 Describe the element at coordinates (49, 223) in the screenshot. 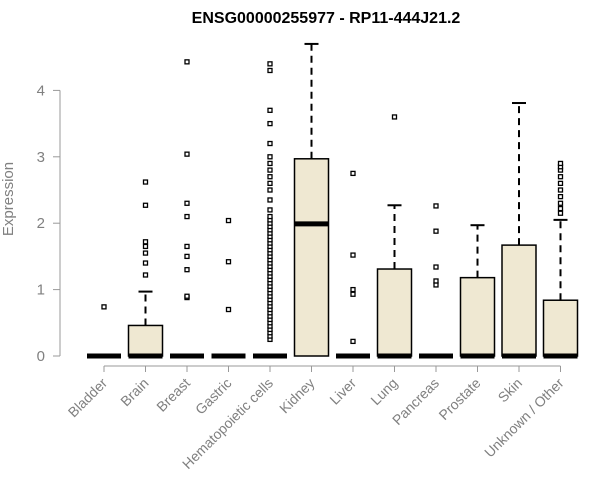

I see `y-axis: 0 1 2 3 4` at that location.